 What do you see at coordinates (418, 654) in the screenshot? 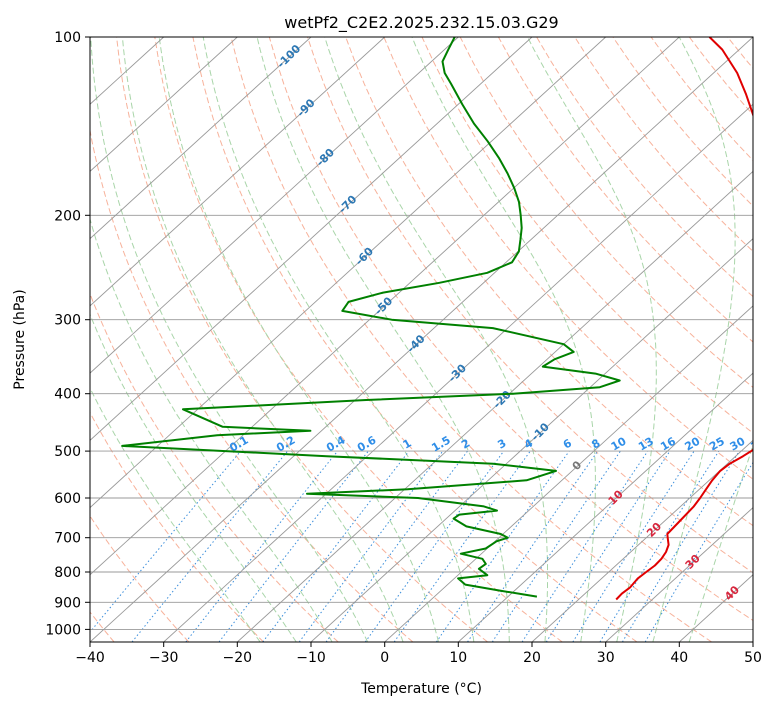
I see `x-axis: −40 −30 −20 −10 0 10 20 30 40 50` at bounding box center [418, 654].